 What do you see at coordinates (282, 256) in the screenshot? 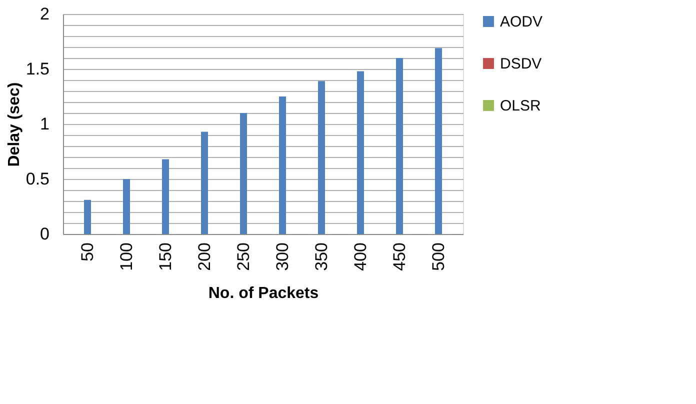
I see `x-tick-label: 300` at bounding box center [282, 256].